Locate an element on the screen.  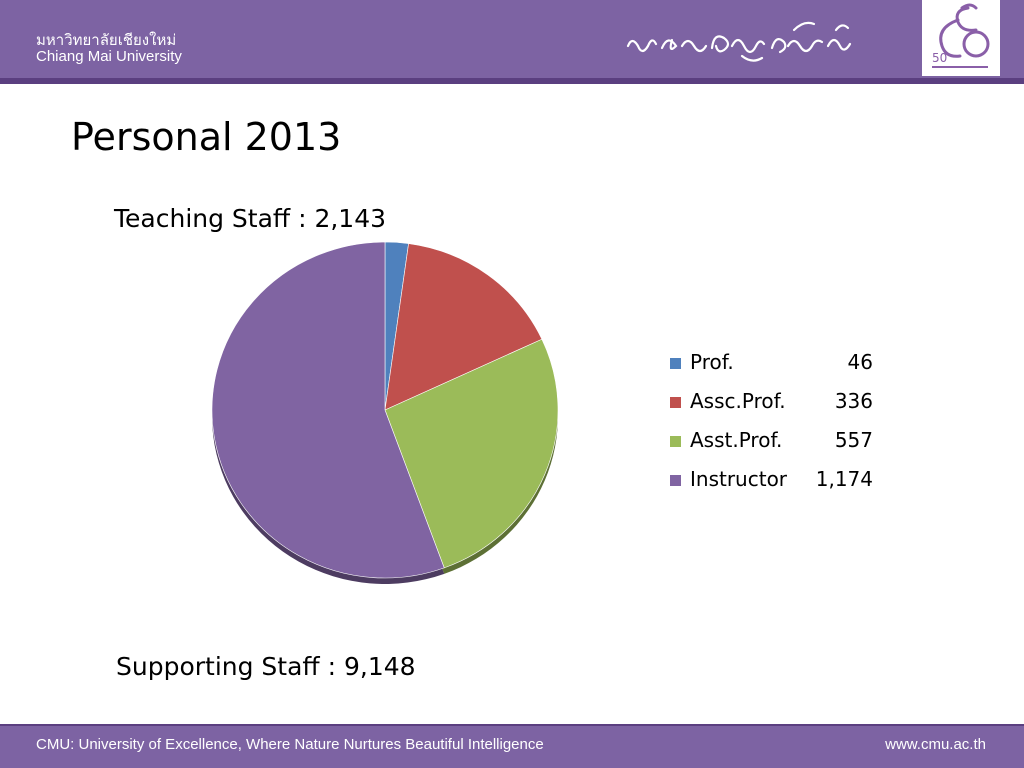
anniversary-logo: 50 is located at coordinates (961, 38).